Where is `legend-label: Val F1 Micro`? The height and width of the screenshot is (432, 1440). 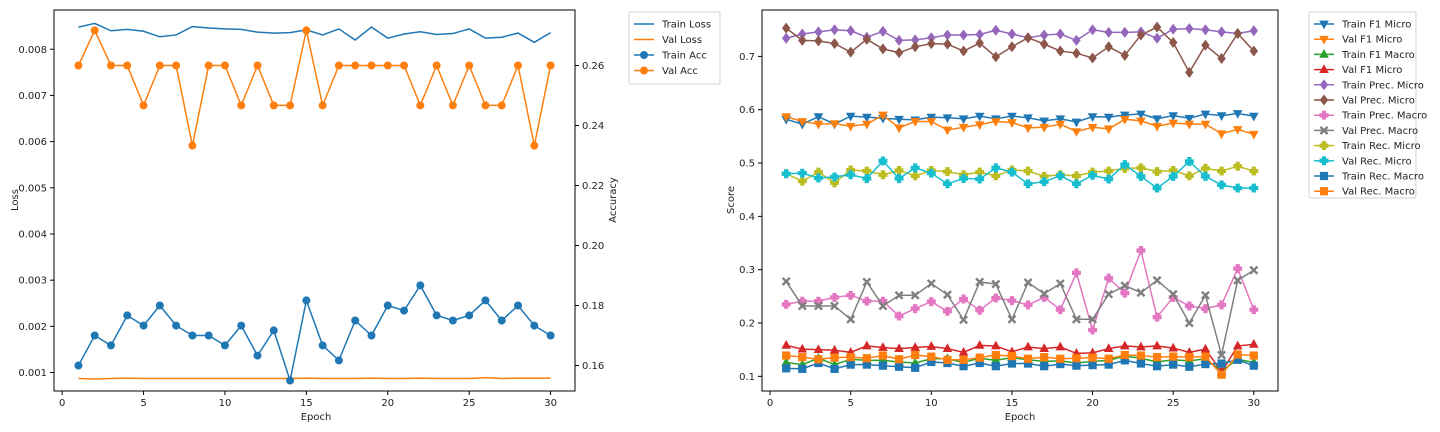 legend-label: Val F1 Micro is located at coordinates (1372, 70).